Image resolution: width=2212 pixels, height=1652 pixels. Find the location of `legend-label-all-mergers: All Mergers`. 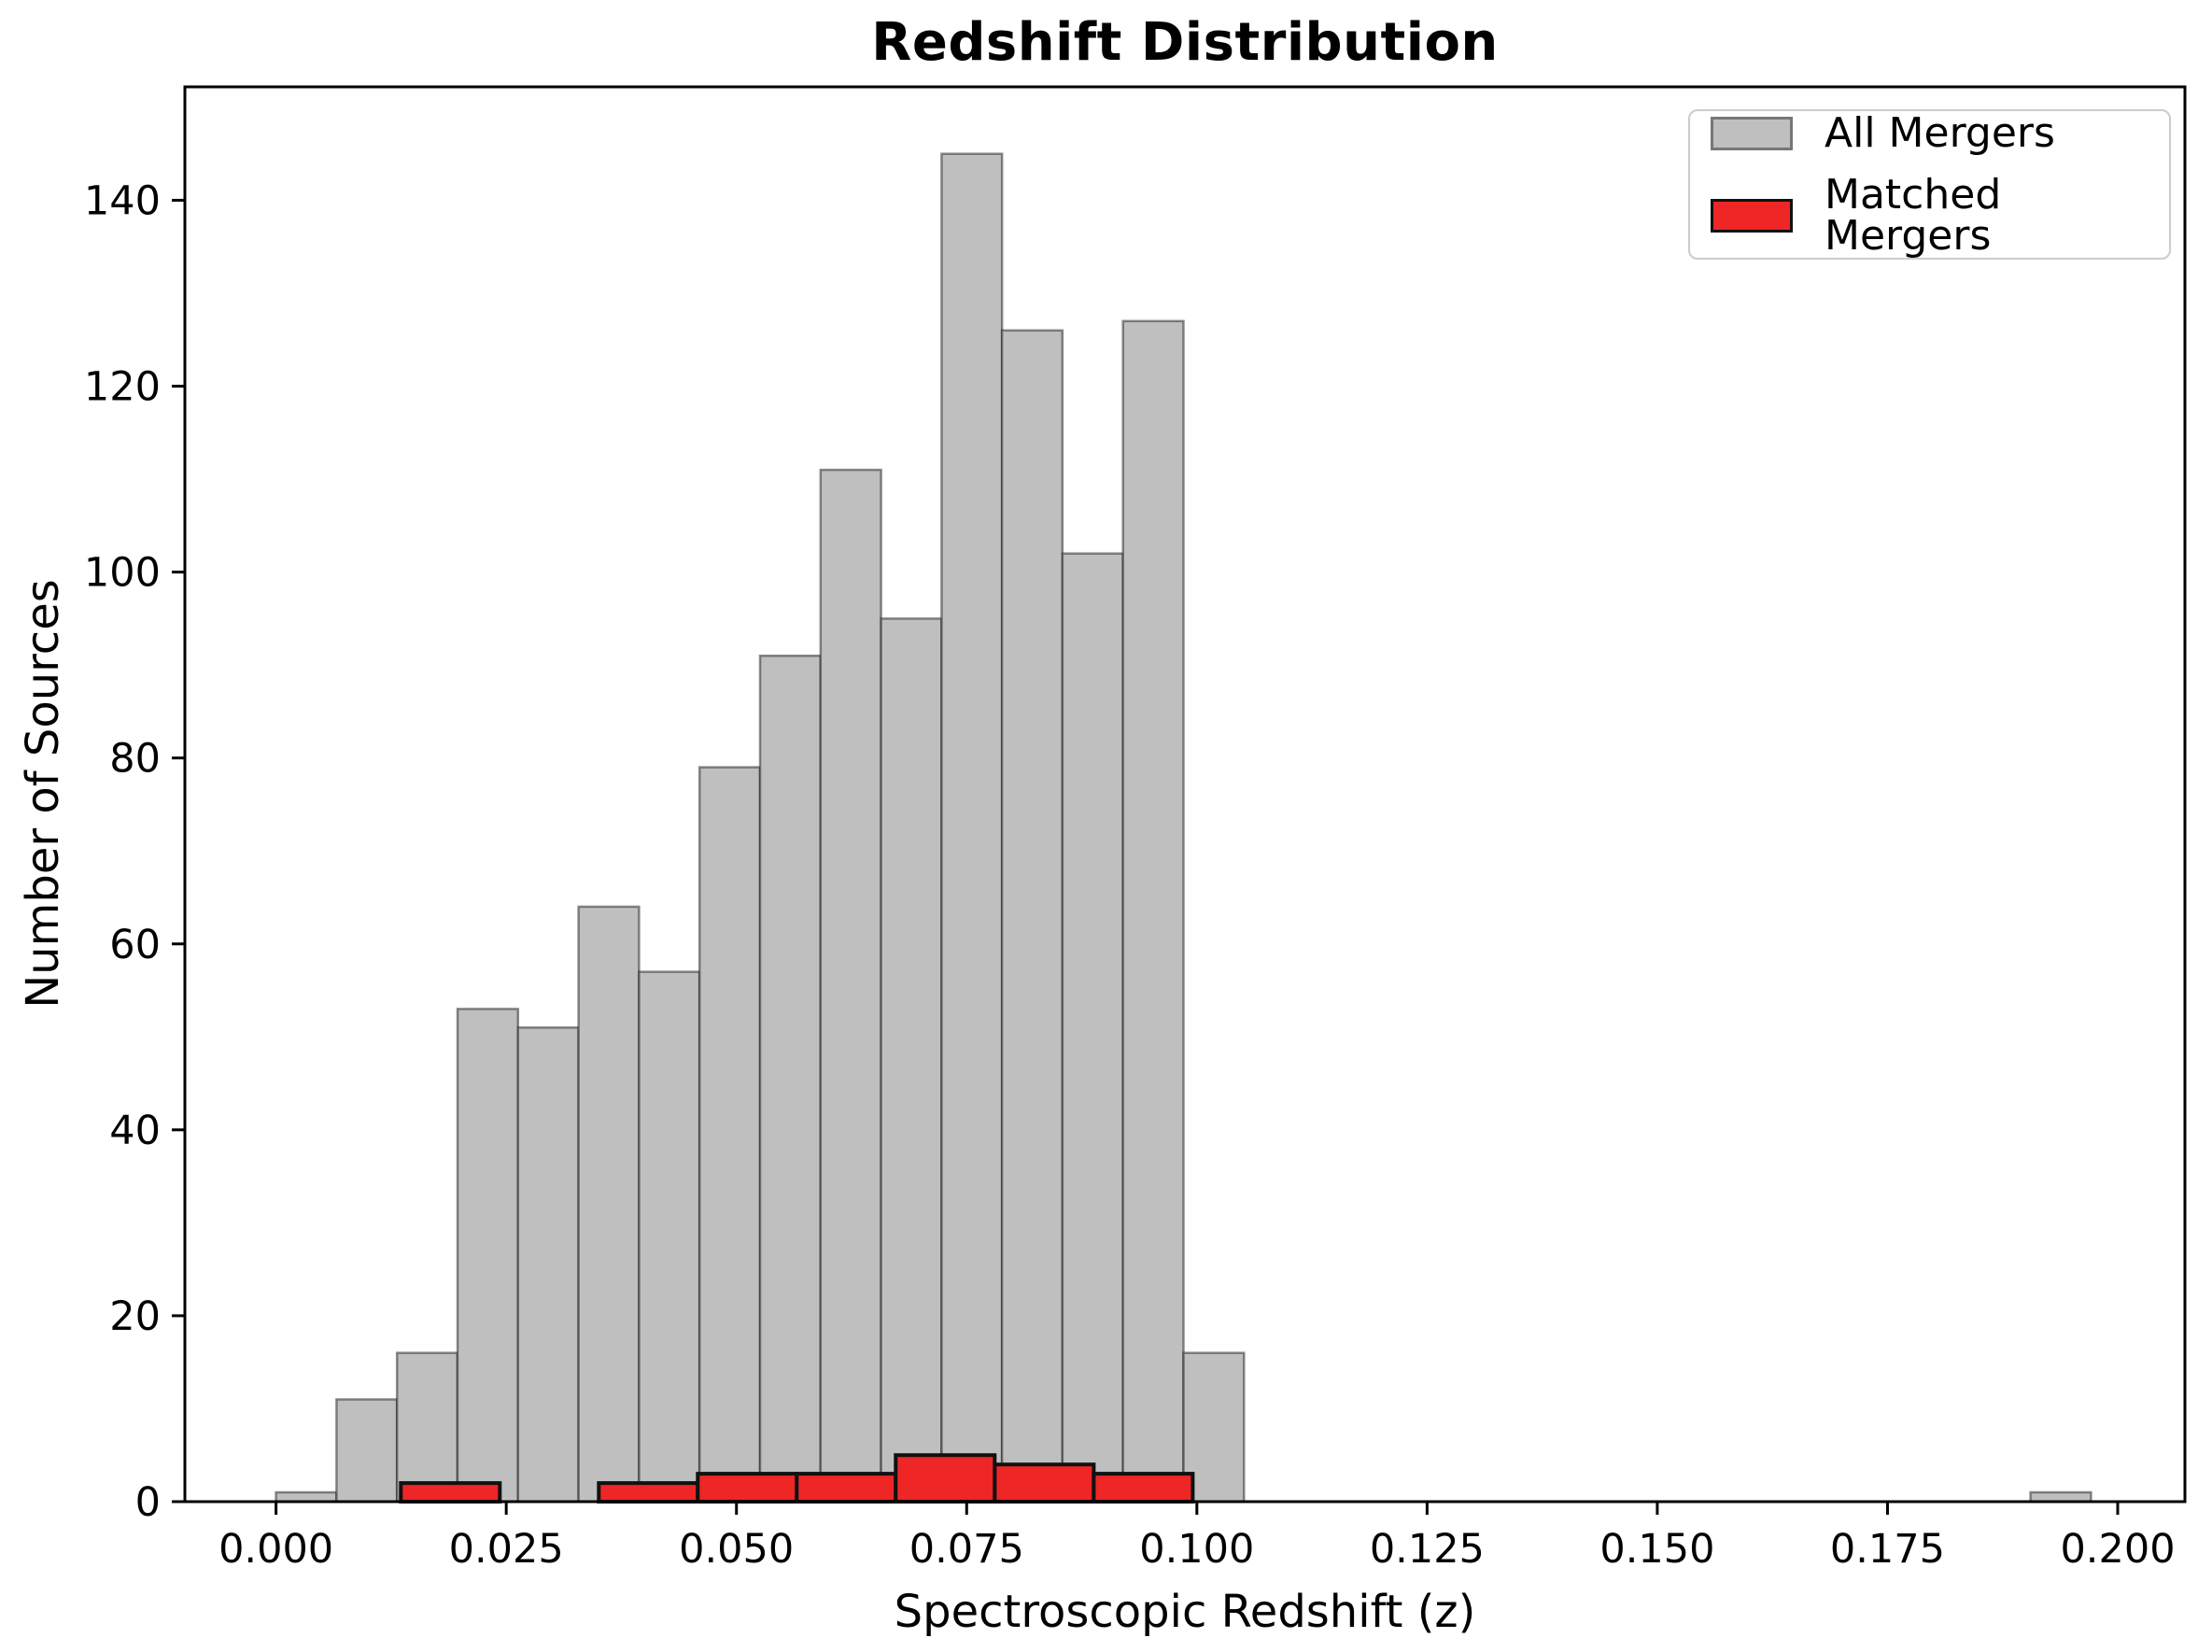

legend-label-all-mergers: All Mergers is located at coordinates (1940, 132).